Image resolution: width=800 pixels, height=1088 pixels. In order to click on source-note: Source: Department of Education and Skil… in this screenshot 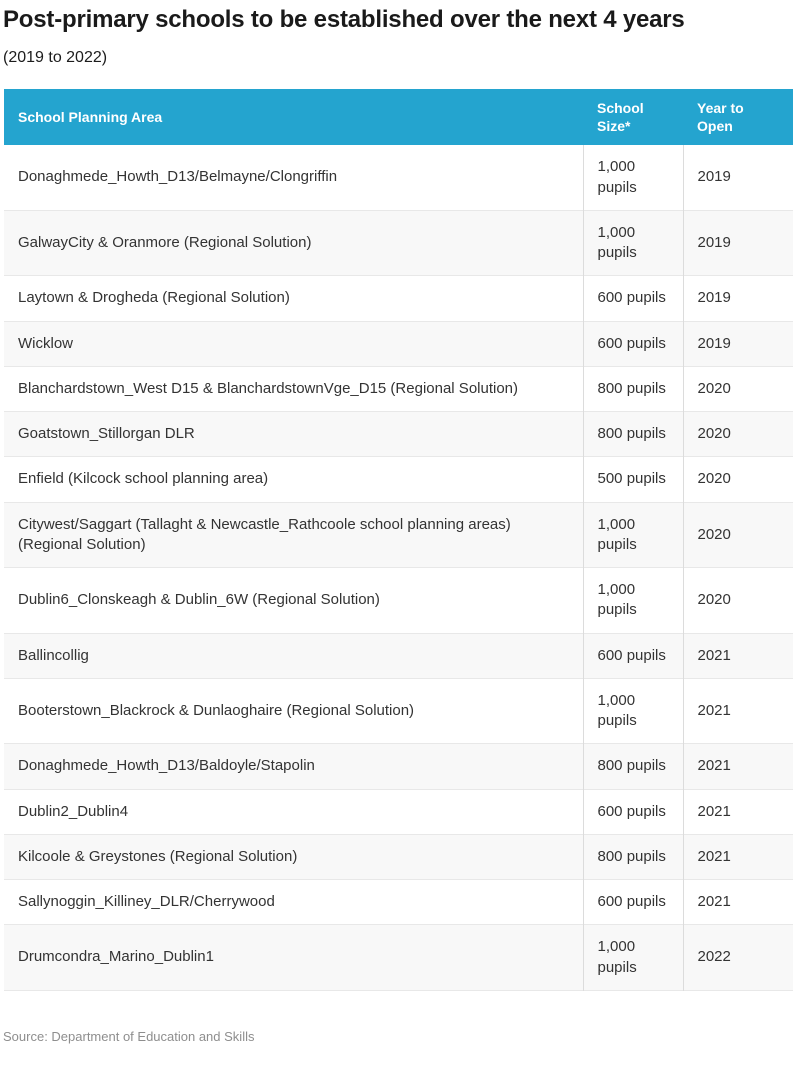, I will do `click(129, 1036)`.